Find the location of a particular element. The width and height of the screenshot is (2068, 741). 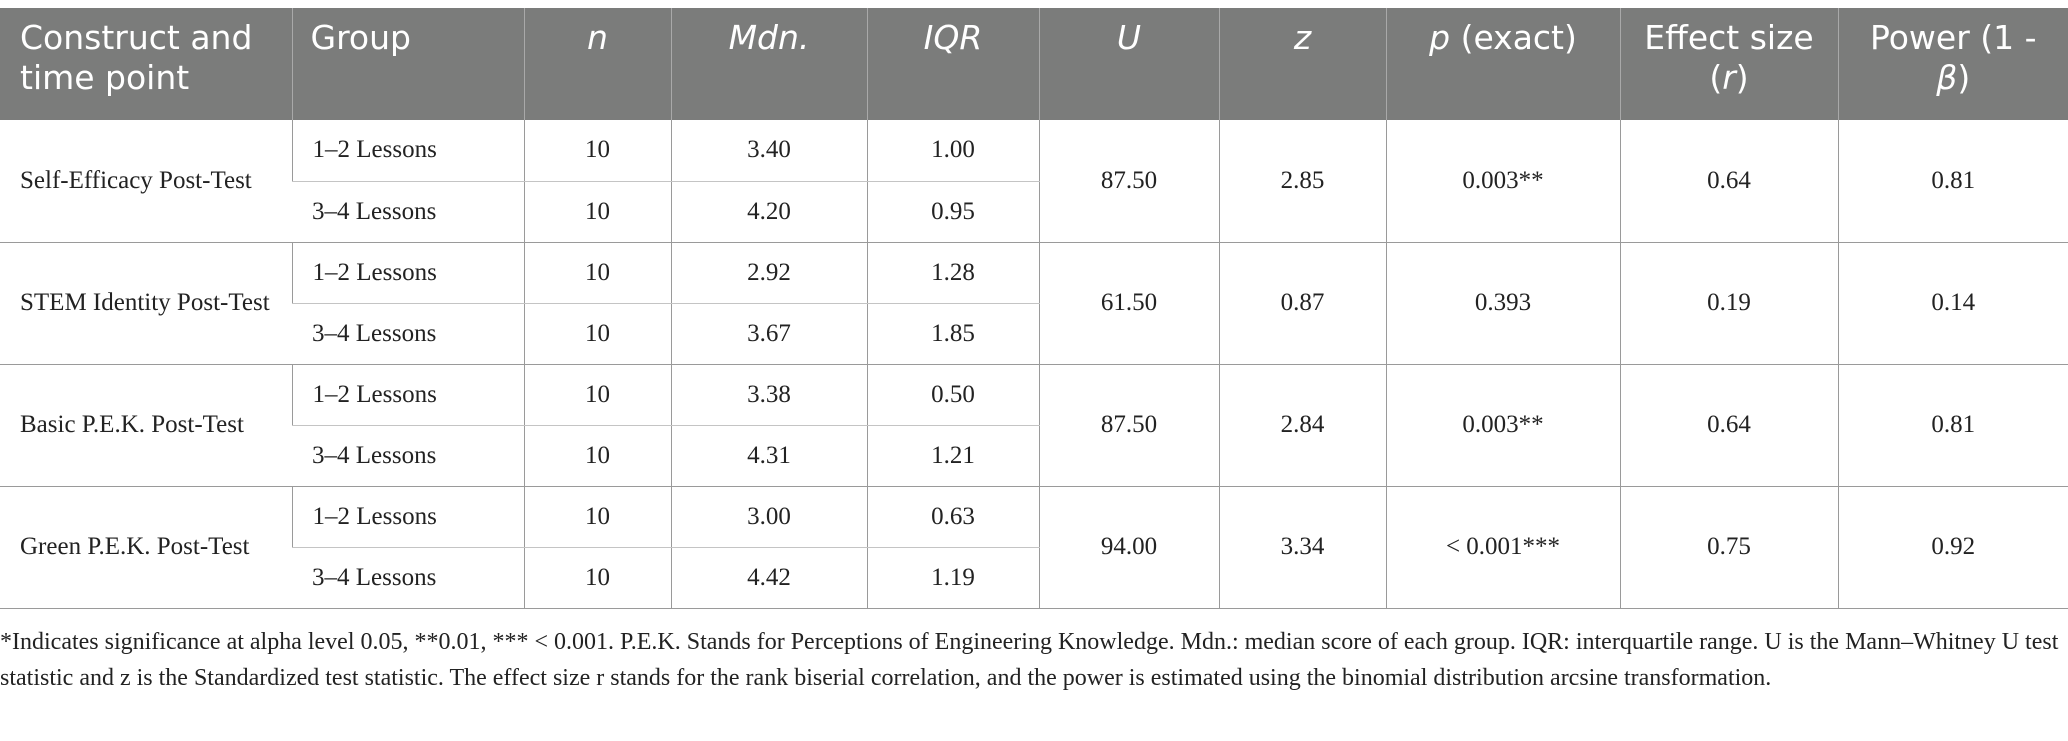

construct-cell: STEM Identity Post-Test is located at coordinates (146, 303).